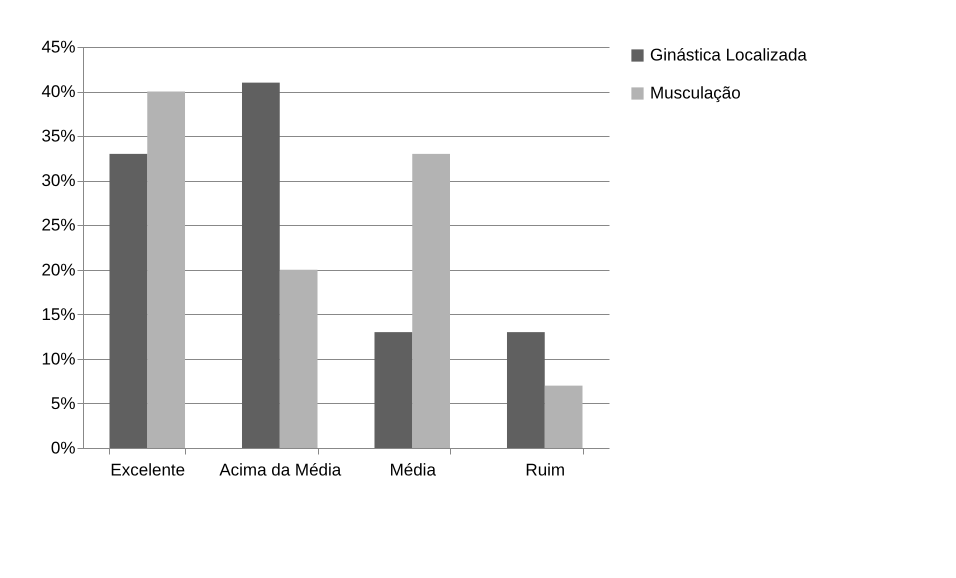 The height and width of the screenshot is (578, 956). Describe the element at coordinates (413, 470) in the screenshot. I see `x-tick-label: Média` at that location.